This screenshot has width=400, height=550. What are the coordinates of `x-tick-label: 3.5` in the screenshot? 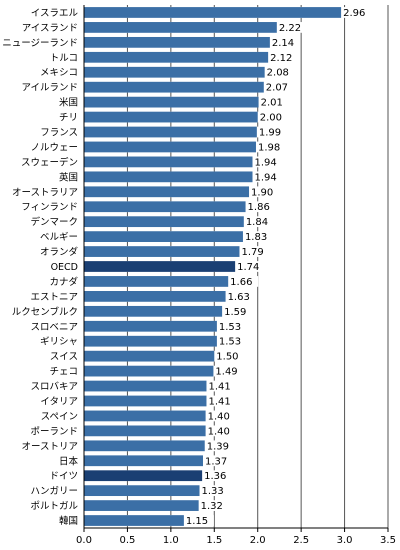 It's located at (388, 540).